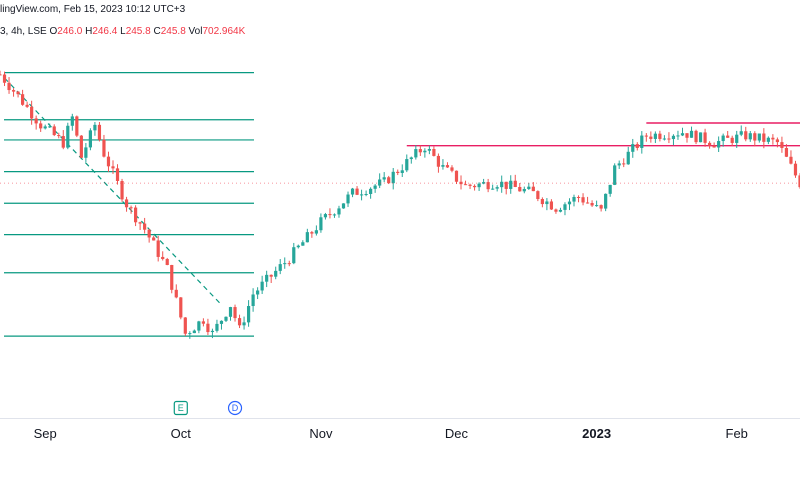  Describe the element at coordinates (173, 31) in the screenshot. I see `close-value: 245.8` at that location.